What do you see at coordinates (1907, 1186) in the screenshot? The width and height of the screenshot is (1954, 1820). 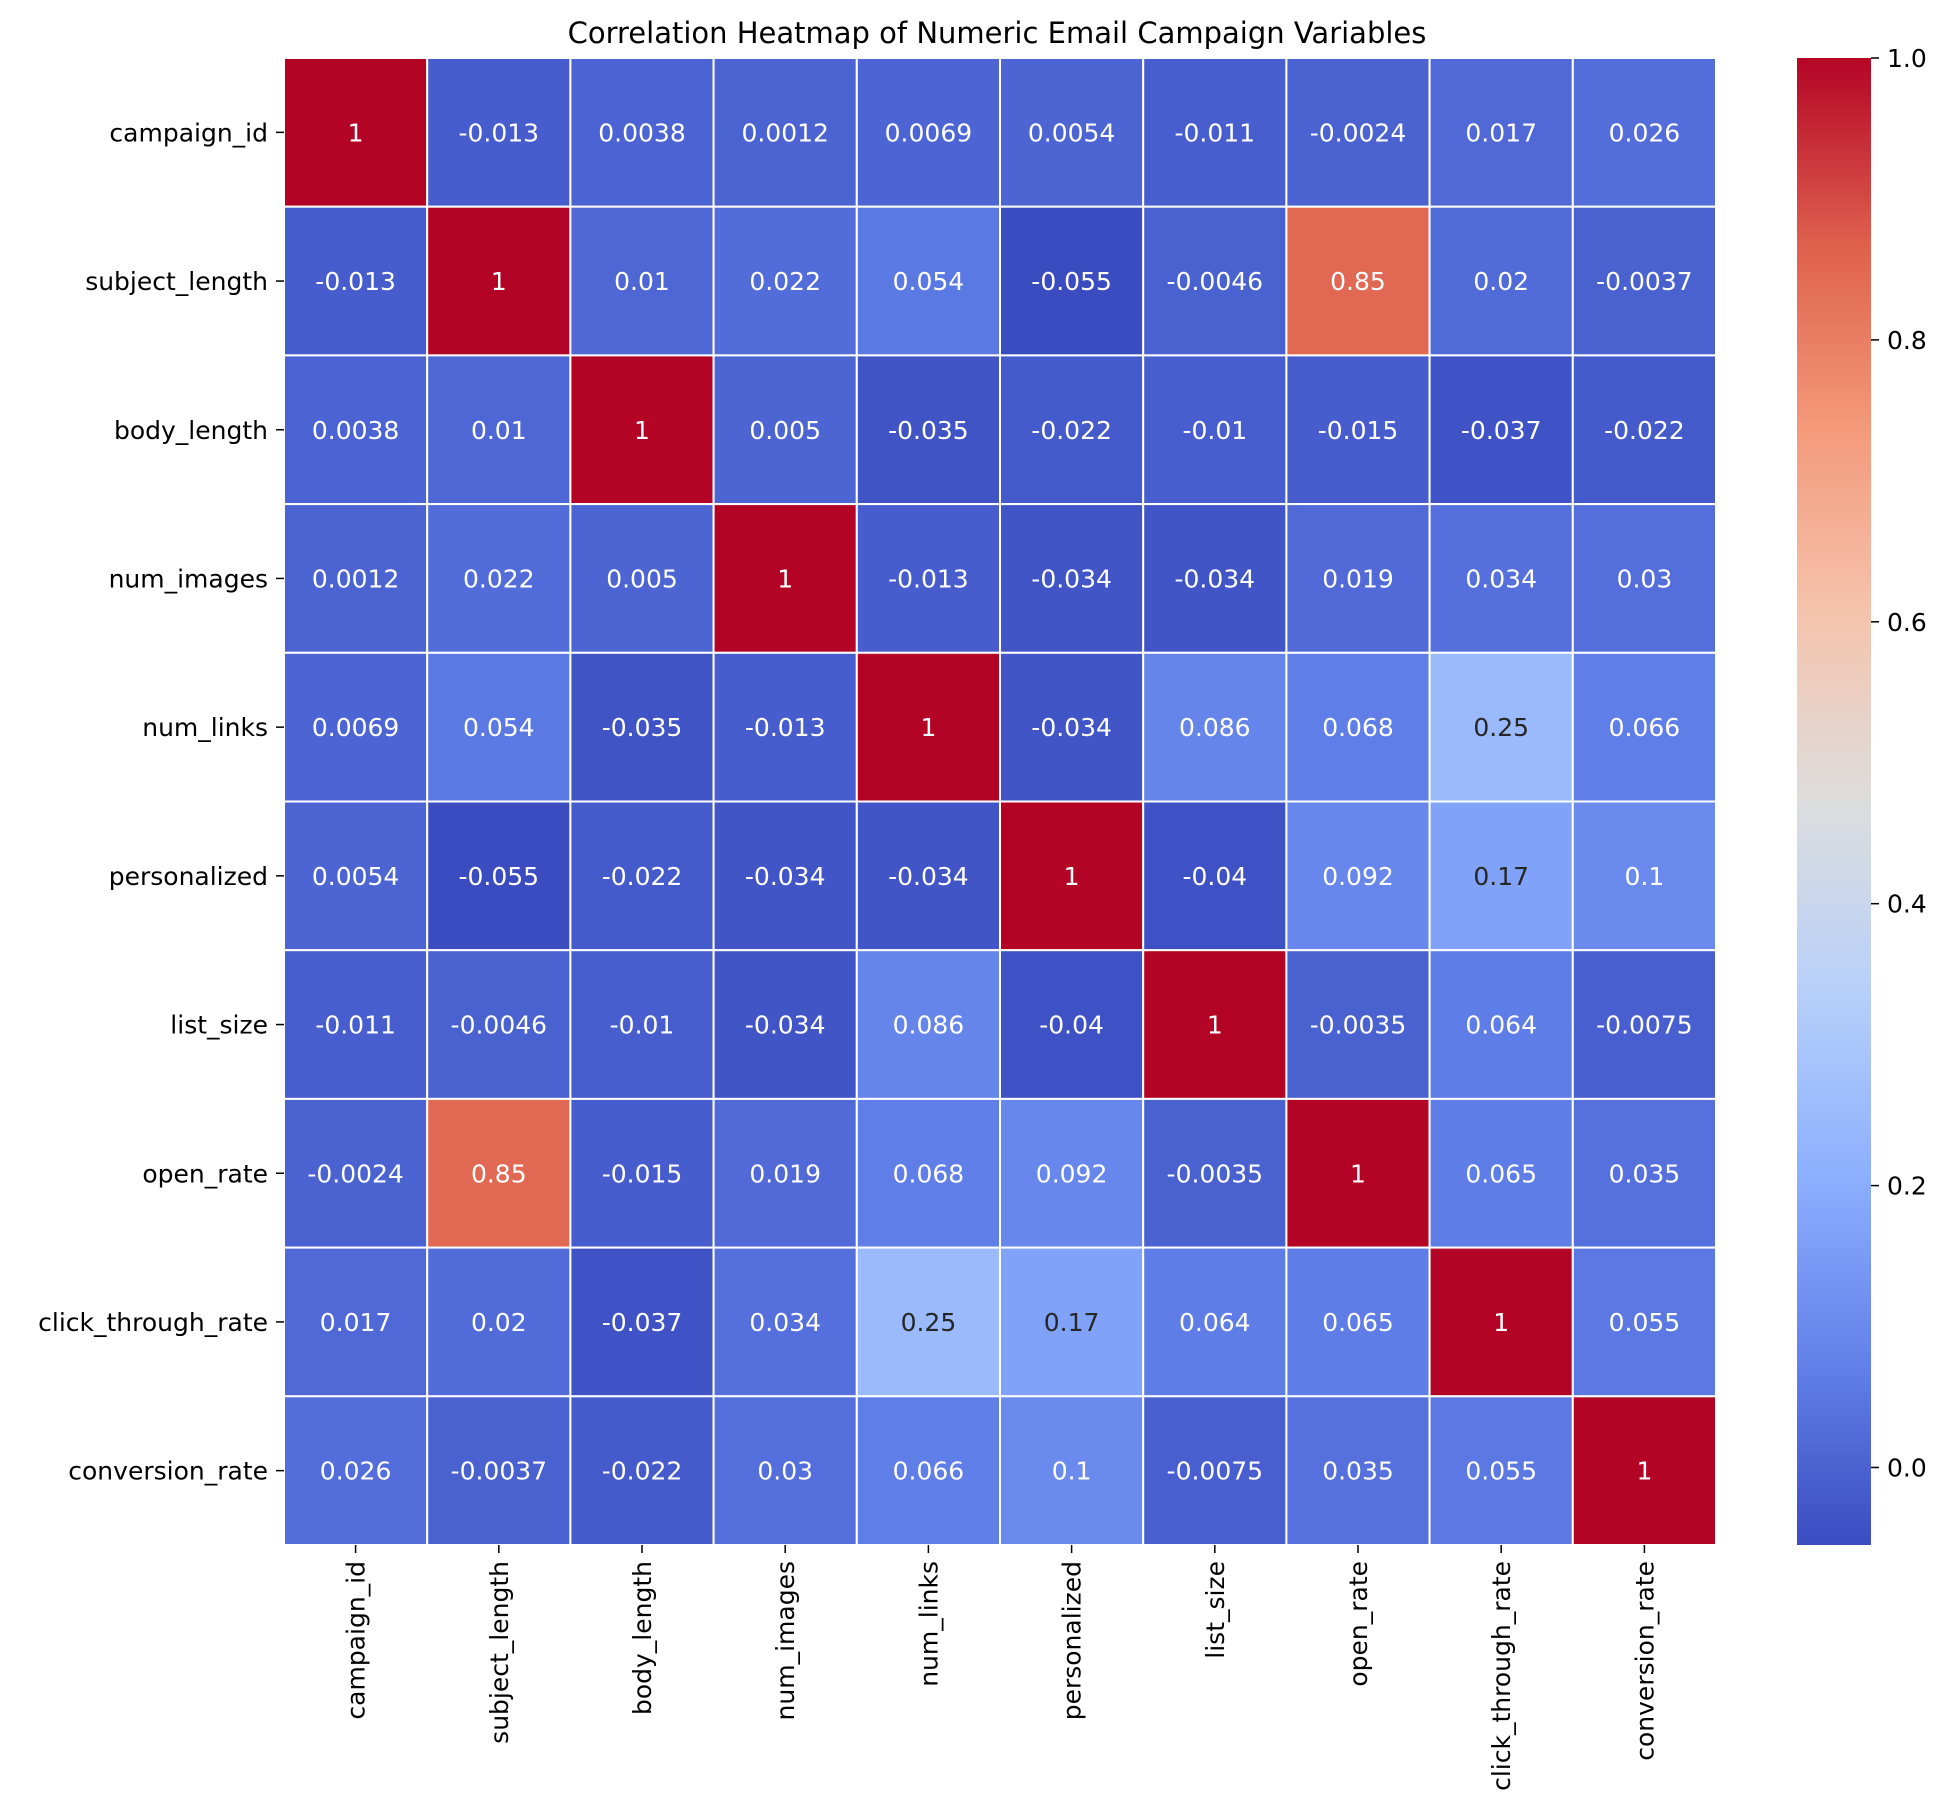 I see `colorbar-tick-label: 0.2` at bounding box center [1907, 1186].